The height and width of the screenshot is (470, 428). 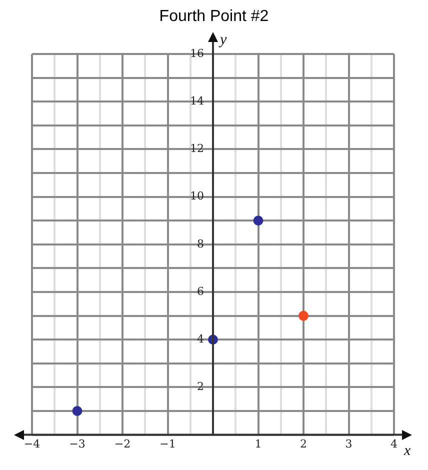 I want to click on y-axis-title: y, so click(x=222, y=40).